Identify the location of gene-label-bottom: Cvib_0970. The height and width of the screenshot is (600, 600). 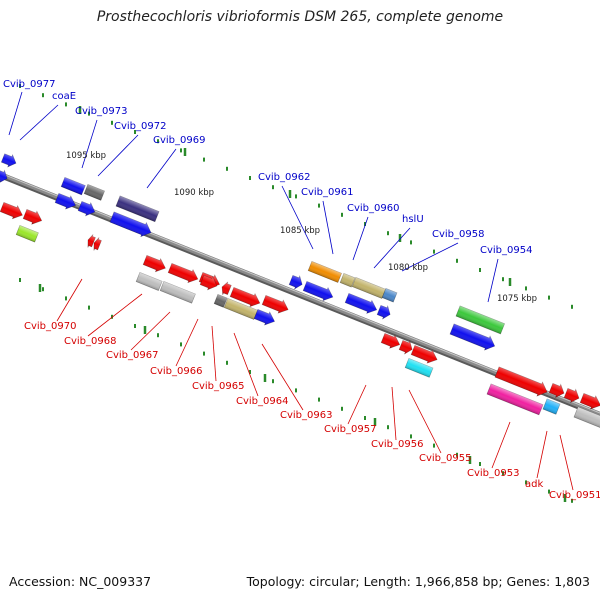
(50, 326).